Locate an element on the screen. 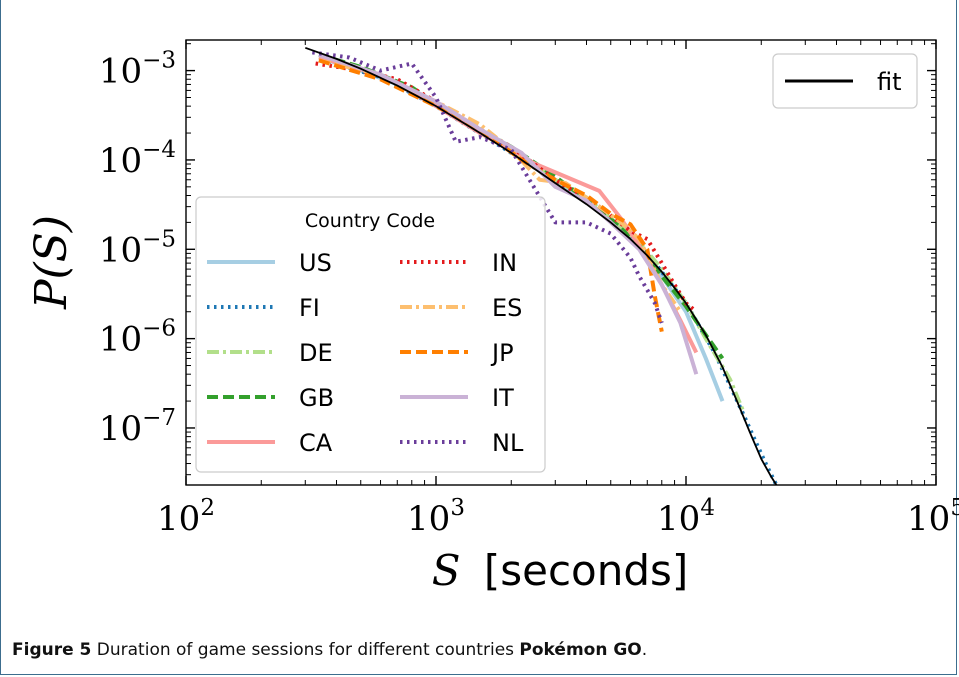 The height and width of the screenshot is (677, 959). y-tick-label: 10⁻⁴ is located at coordinates (137, 159).